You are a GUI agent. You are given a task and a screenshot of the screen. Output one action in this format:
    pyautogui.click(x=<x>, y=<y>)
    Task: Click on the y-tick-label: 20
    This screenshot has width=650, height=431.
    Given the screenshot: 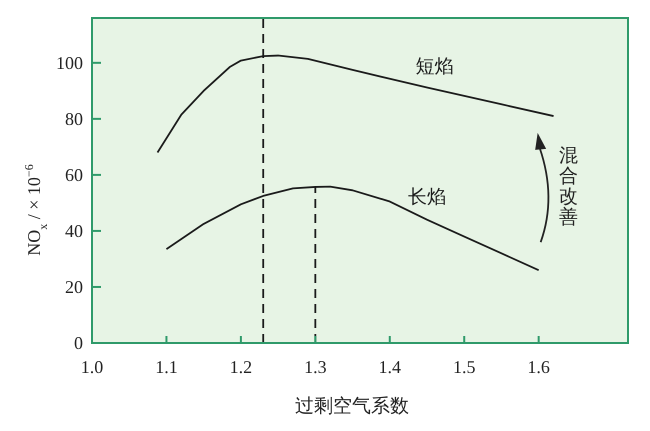 What is the action you would take?
    pyautogui.click(x=74, y=286)
    